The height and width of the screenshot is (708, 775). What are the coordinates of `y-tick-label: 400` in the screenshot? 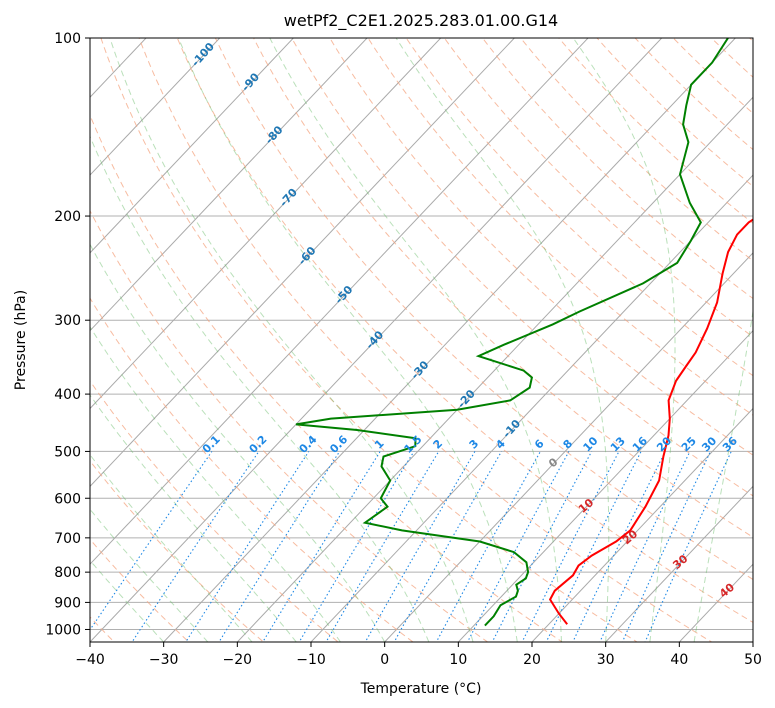 It's located at (67, 395).